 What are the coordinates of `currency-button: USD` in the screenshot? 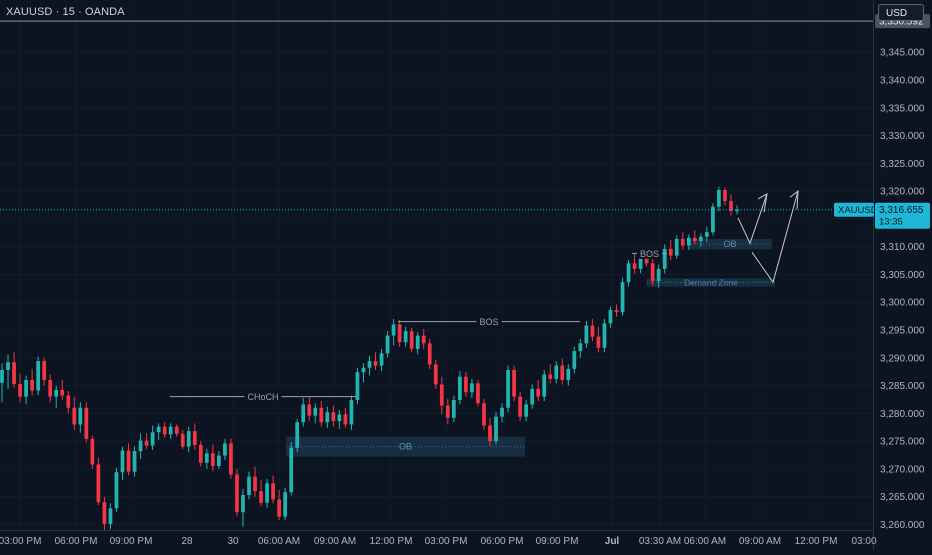 It's located at (901, 12).